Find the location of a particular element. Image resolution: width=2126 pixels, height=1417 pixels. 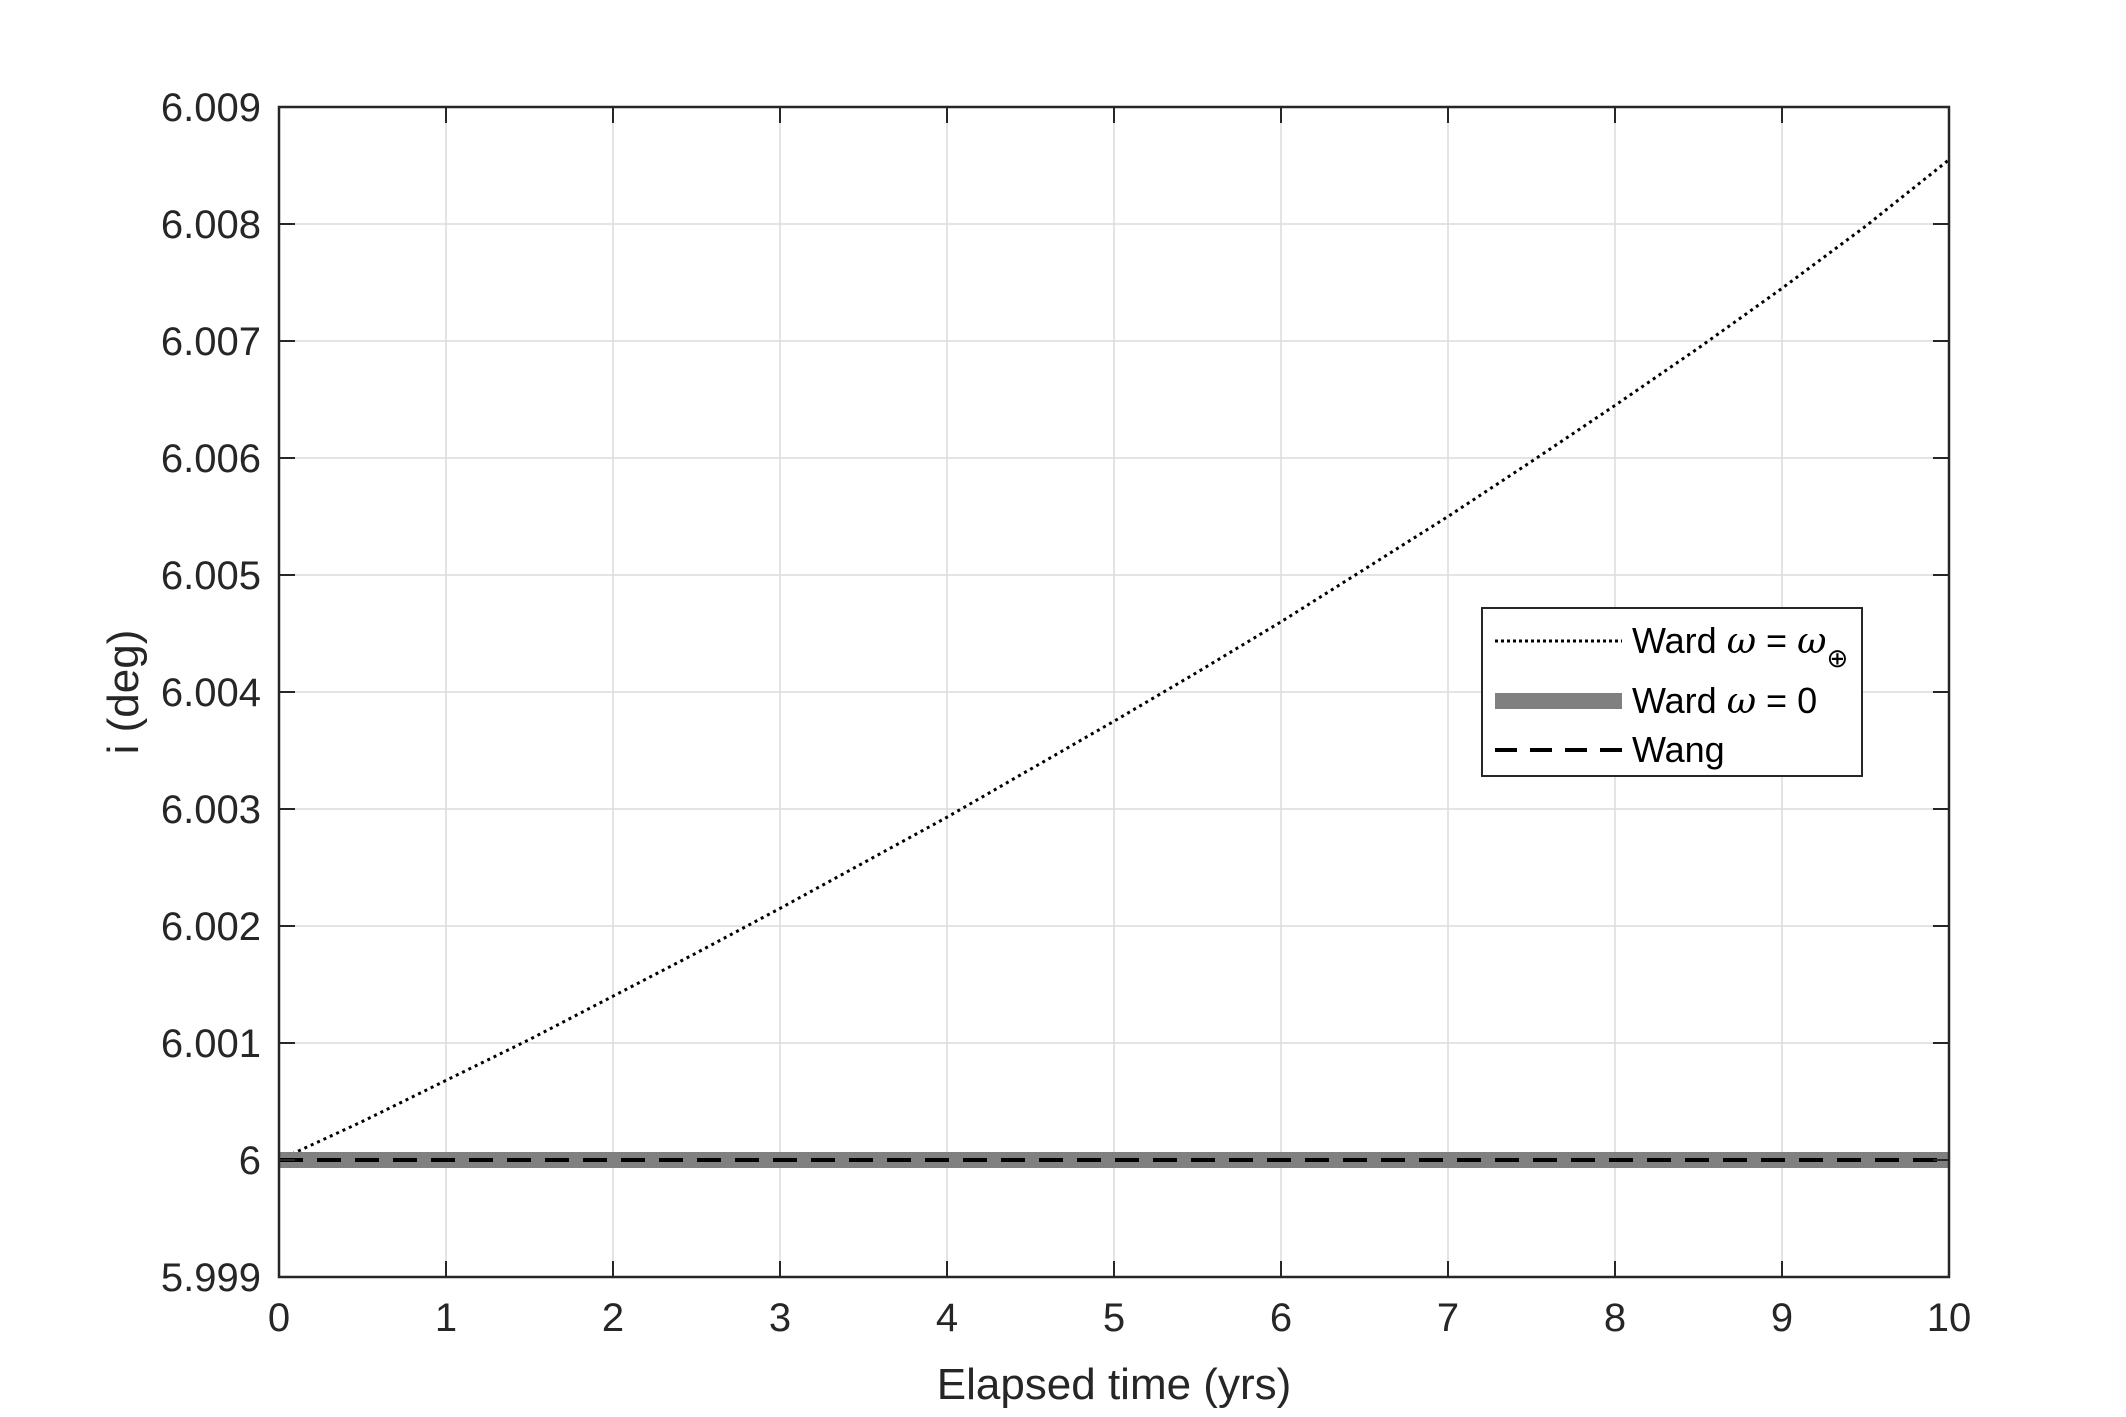

y-tick-label: 6.004 is located at coordinates (211, 693).